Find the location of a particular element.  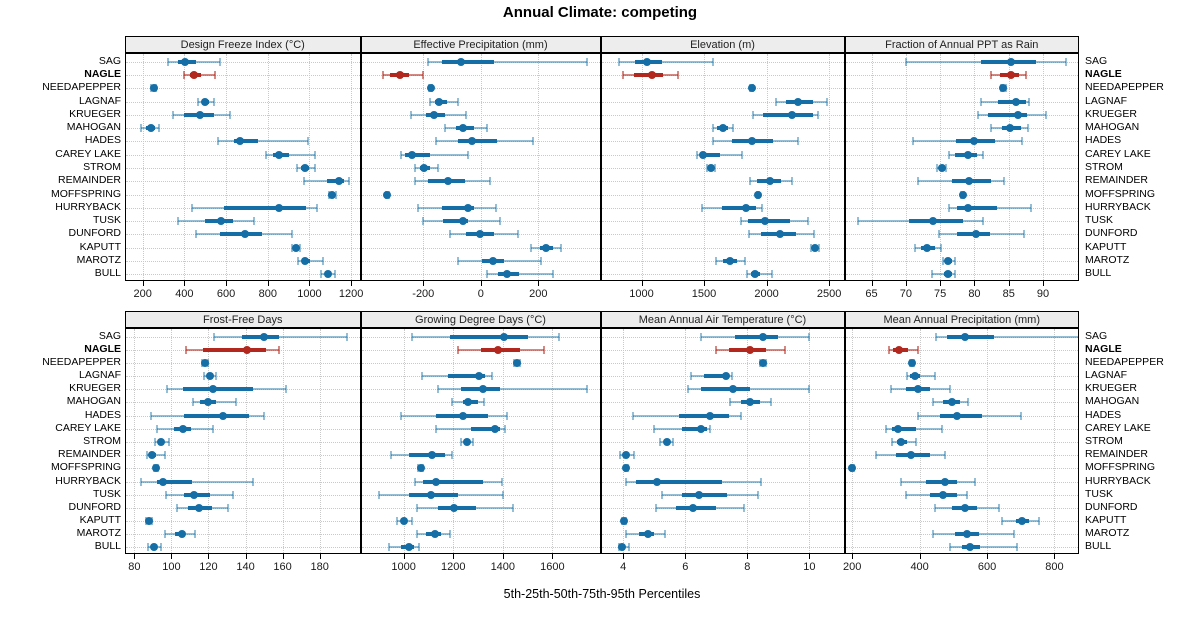

site-label-left: HADES is located at coordinates (102, 140).